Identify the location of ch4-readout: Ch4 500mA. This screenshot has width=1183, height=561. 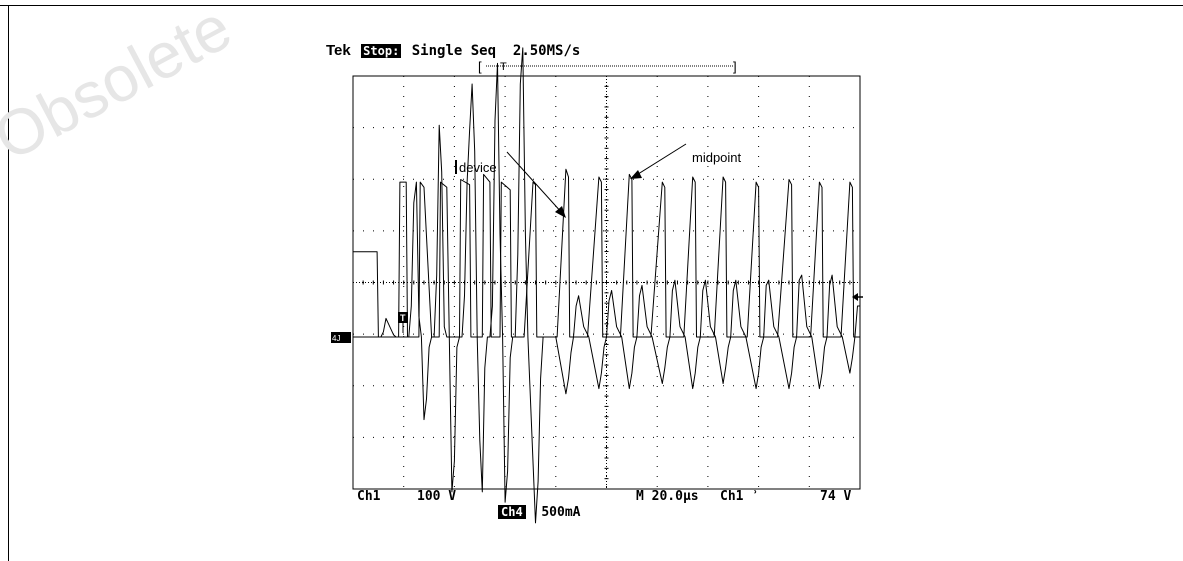
(539, 512).